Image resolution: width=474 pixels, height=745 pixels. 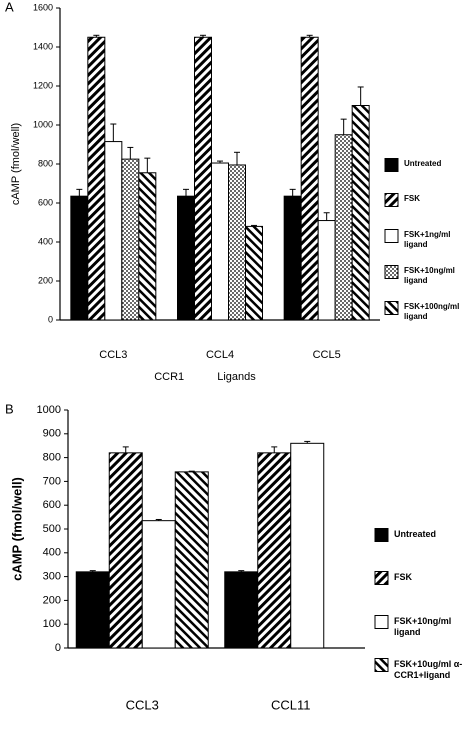 I want to click on x-axis-label: CCR1 Ligands, so click(x=205, y=377).